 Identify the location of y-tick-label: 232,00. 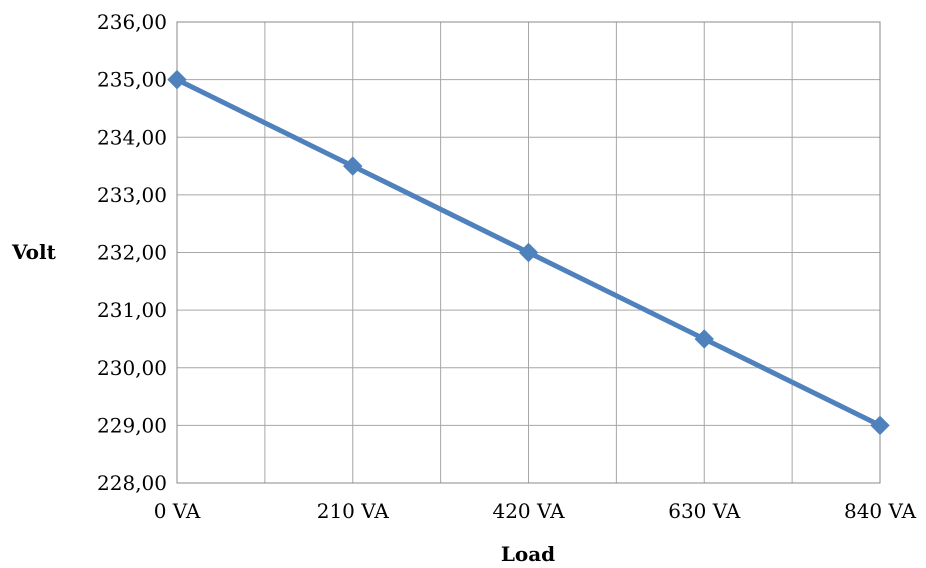
(132, 253).